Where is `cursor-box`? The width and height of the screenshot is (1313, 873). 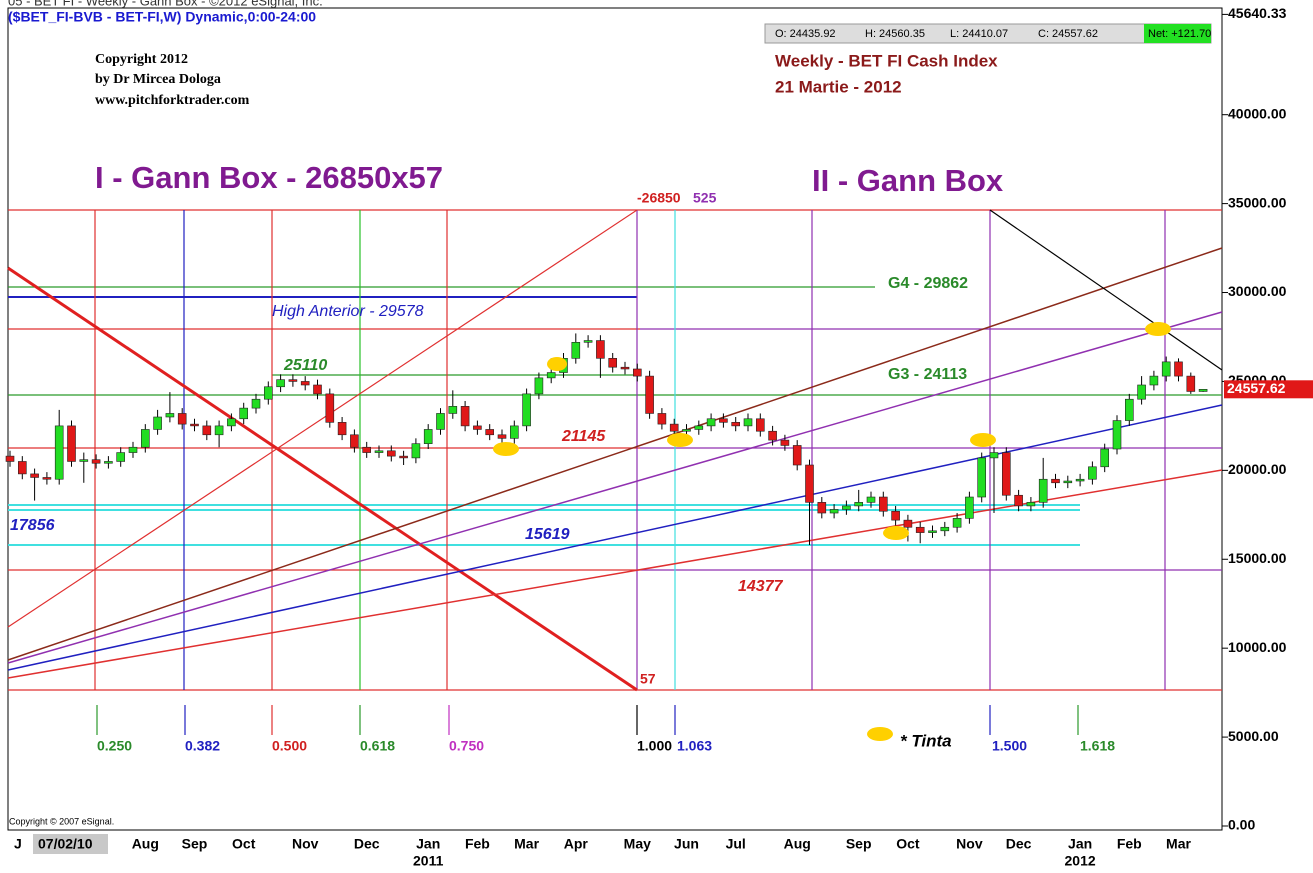 cursor-box is located at coordinates (70, 844).